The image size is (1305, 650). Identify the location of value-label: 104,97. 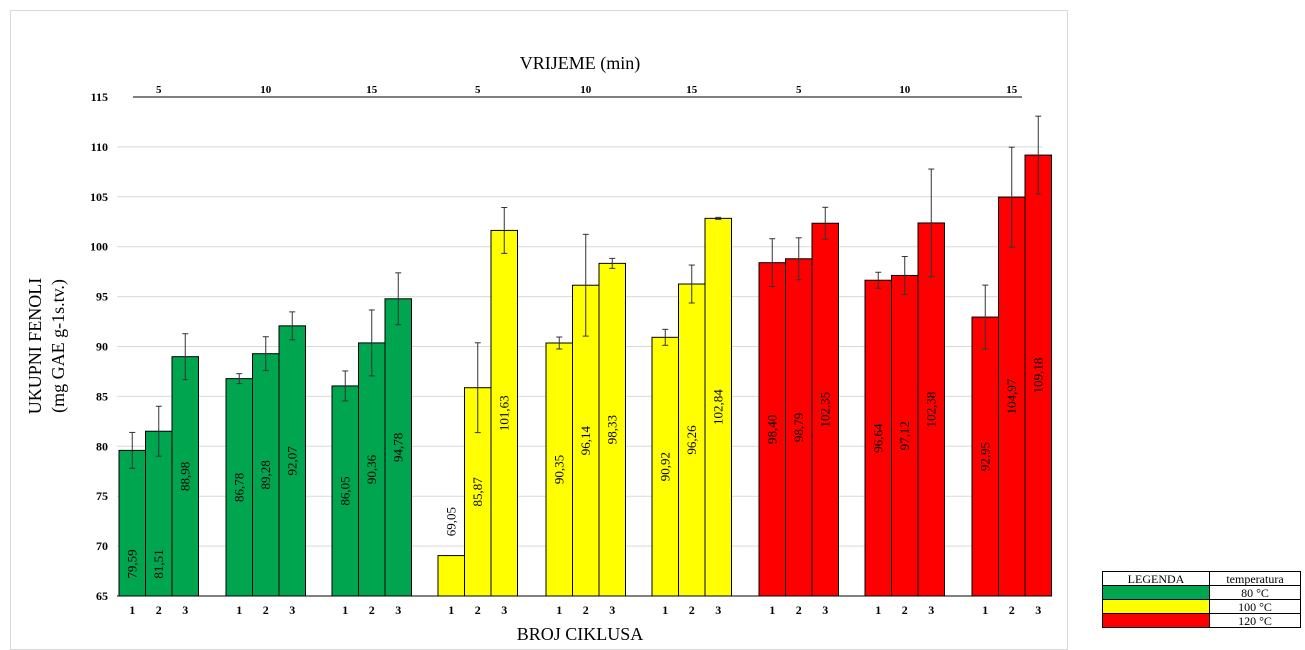
(1011, 396).